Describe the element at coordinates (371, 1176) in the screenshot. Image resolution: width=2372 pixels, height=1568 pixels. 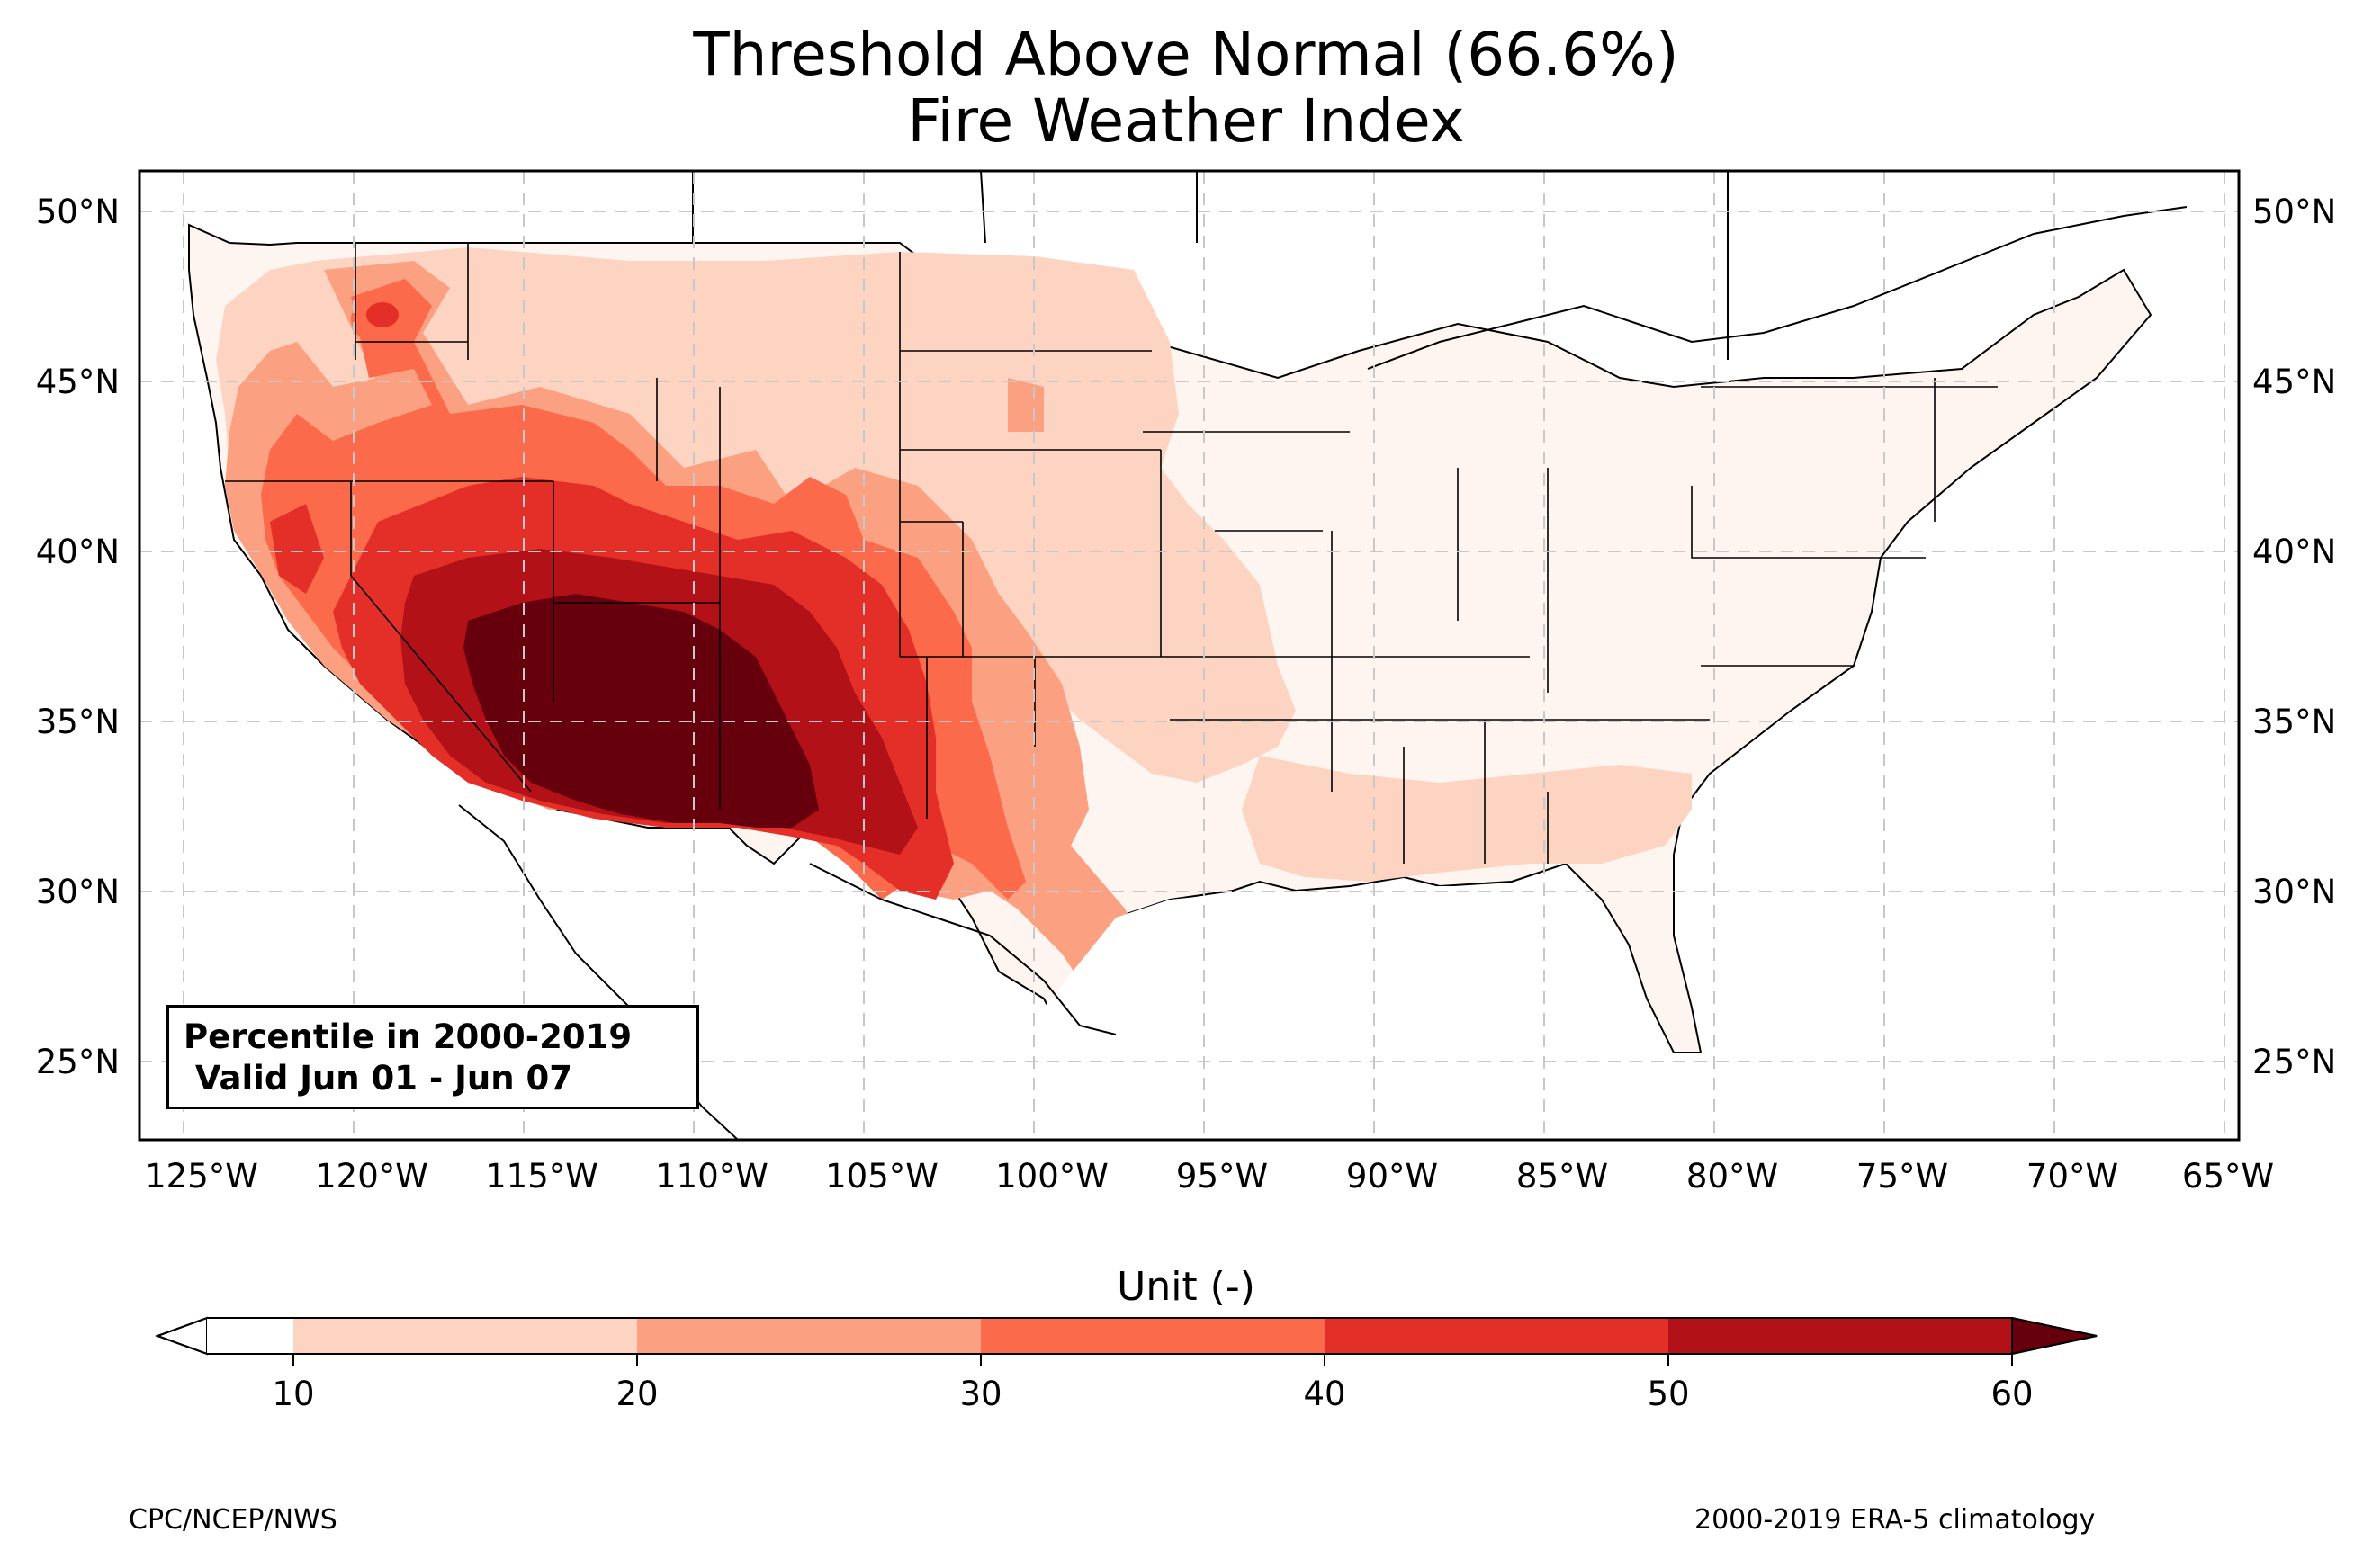
I see `lon-tick-120w: 120°W` at that location.